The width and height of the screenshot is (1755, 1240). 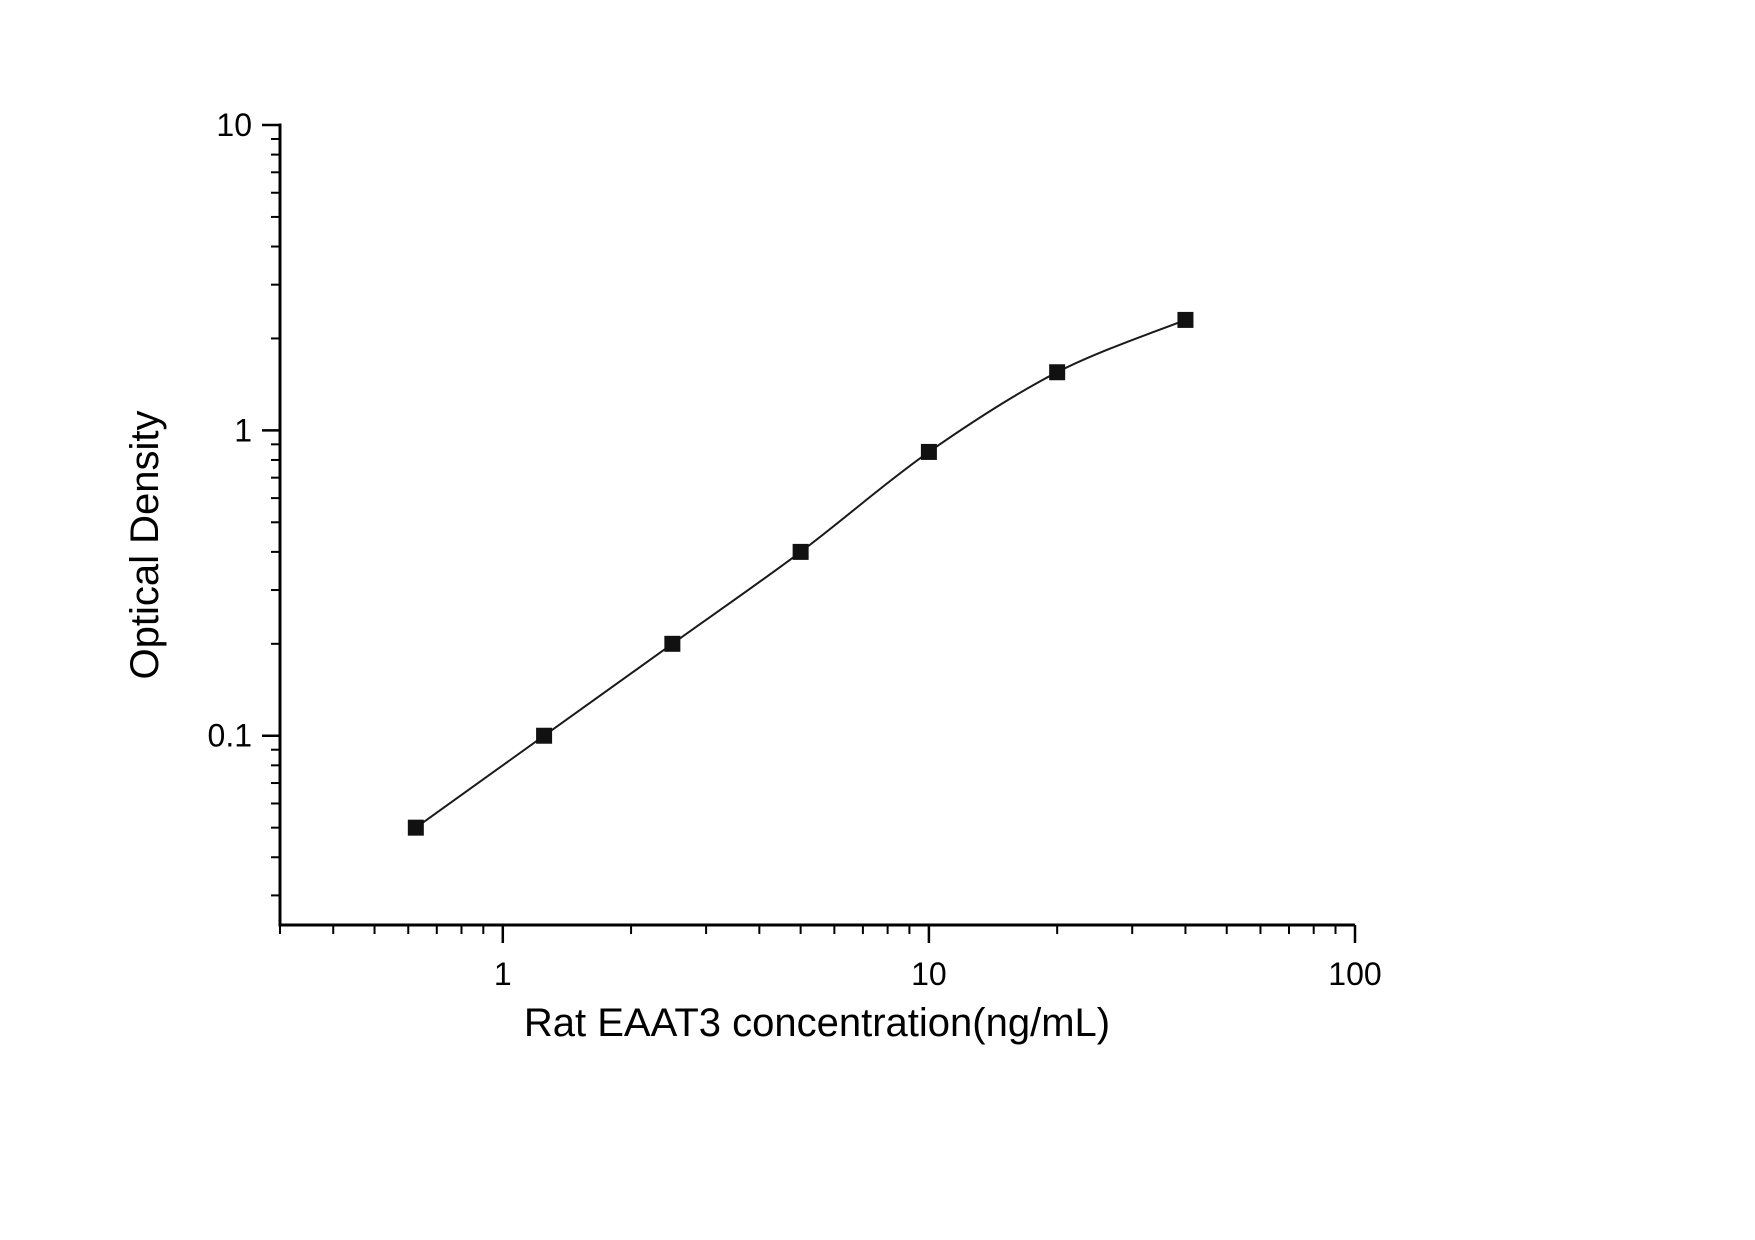 I want to click on x-axis-title: Rat EAAT3 concentration(ng/mL), so click(x=817, y=1023).